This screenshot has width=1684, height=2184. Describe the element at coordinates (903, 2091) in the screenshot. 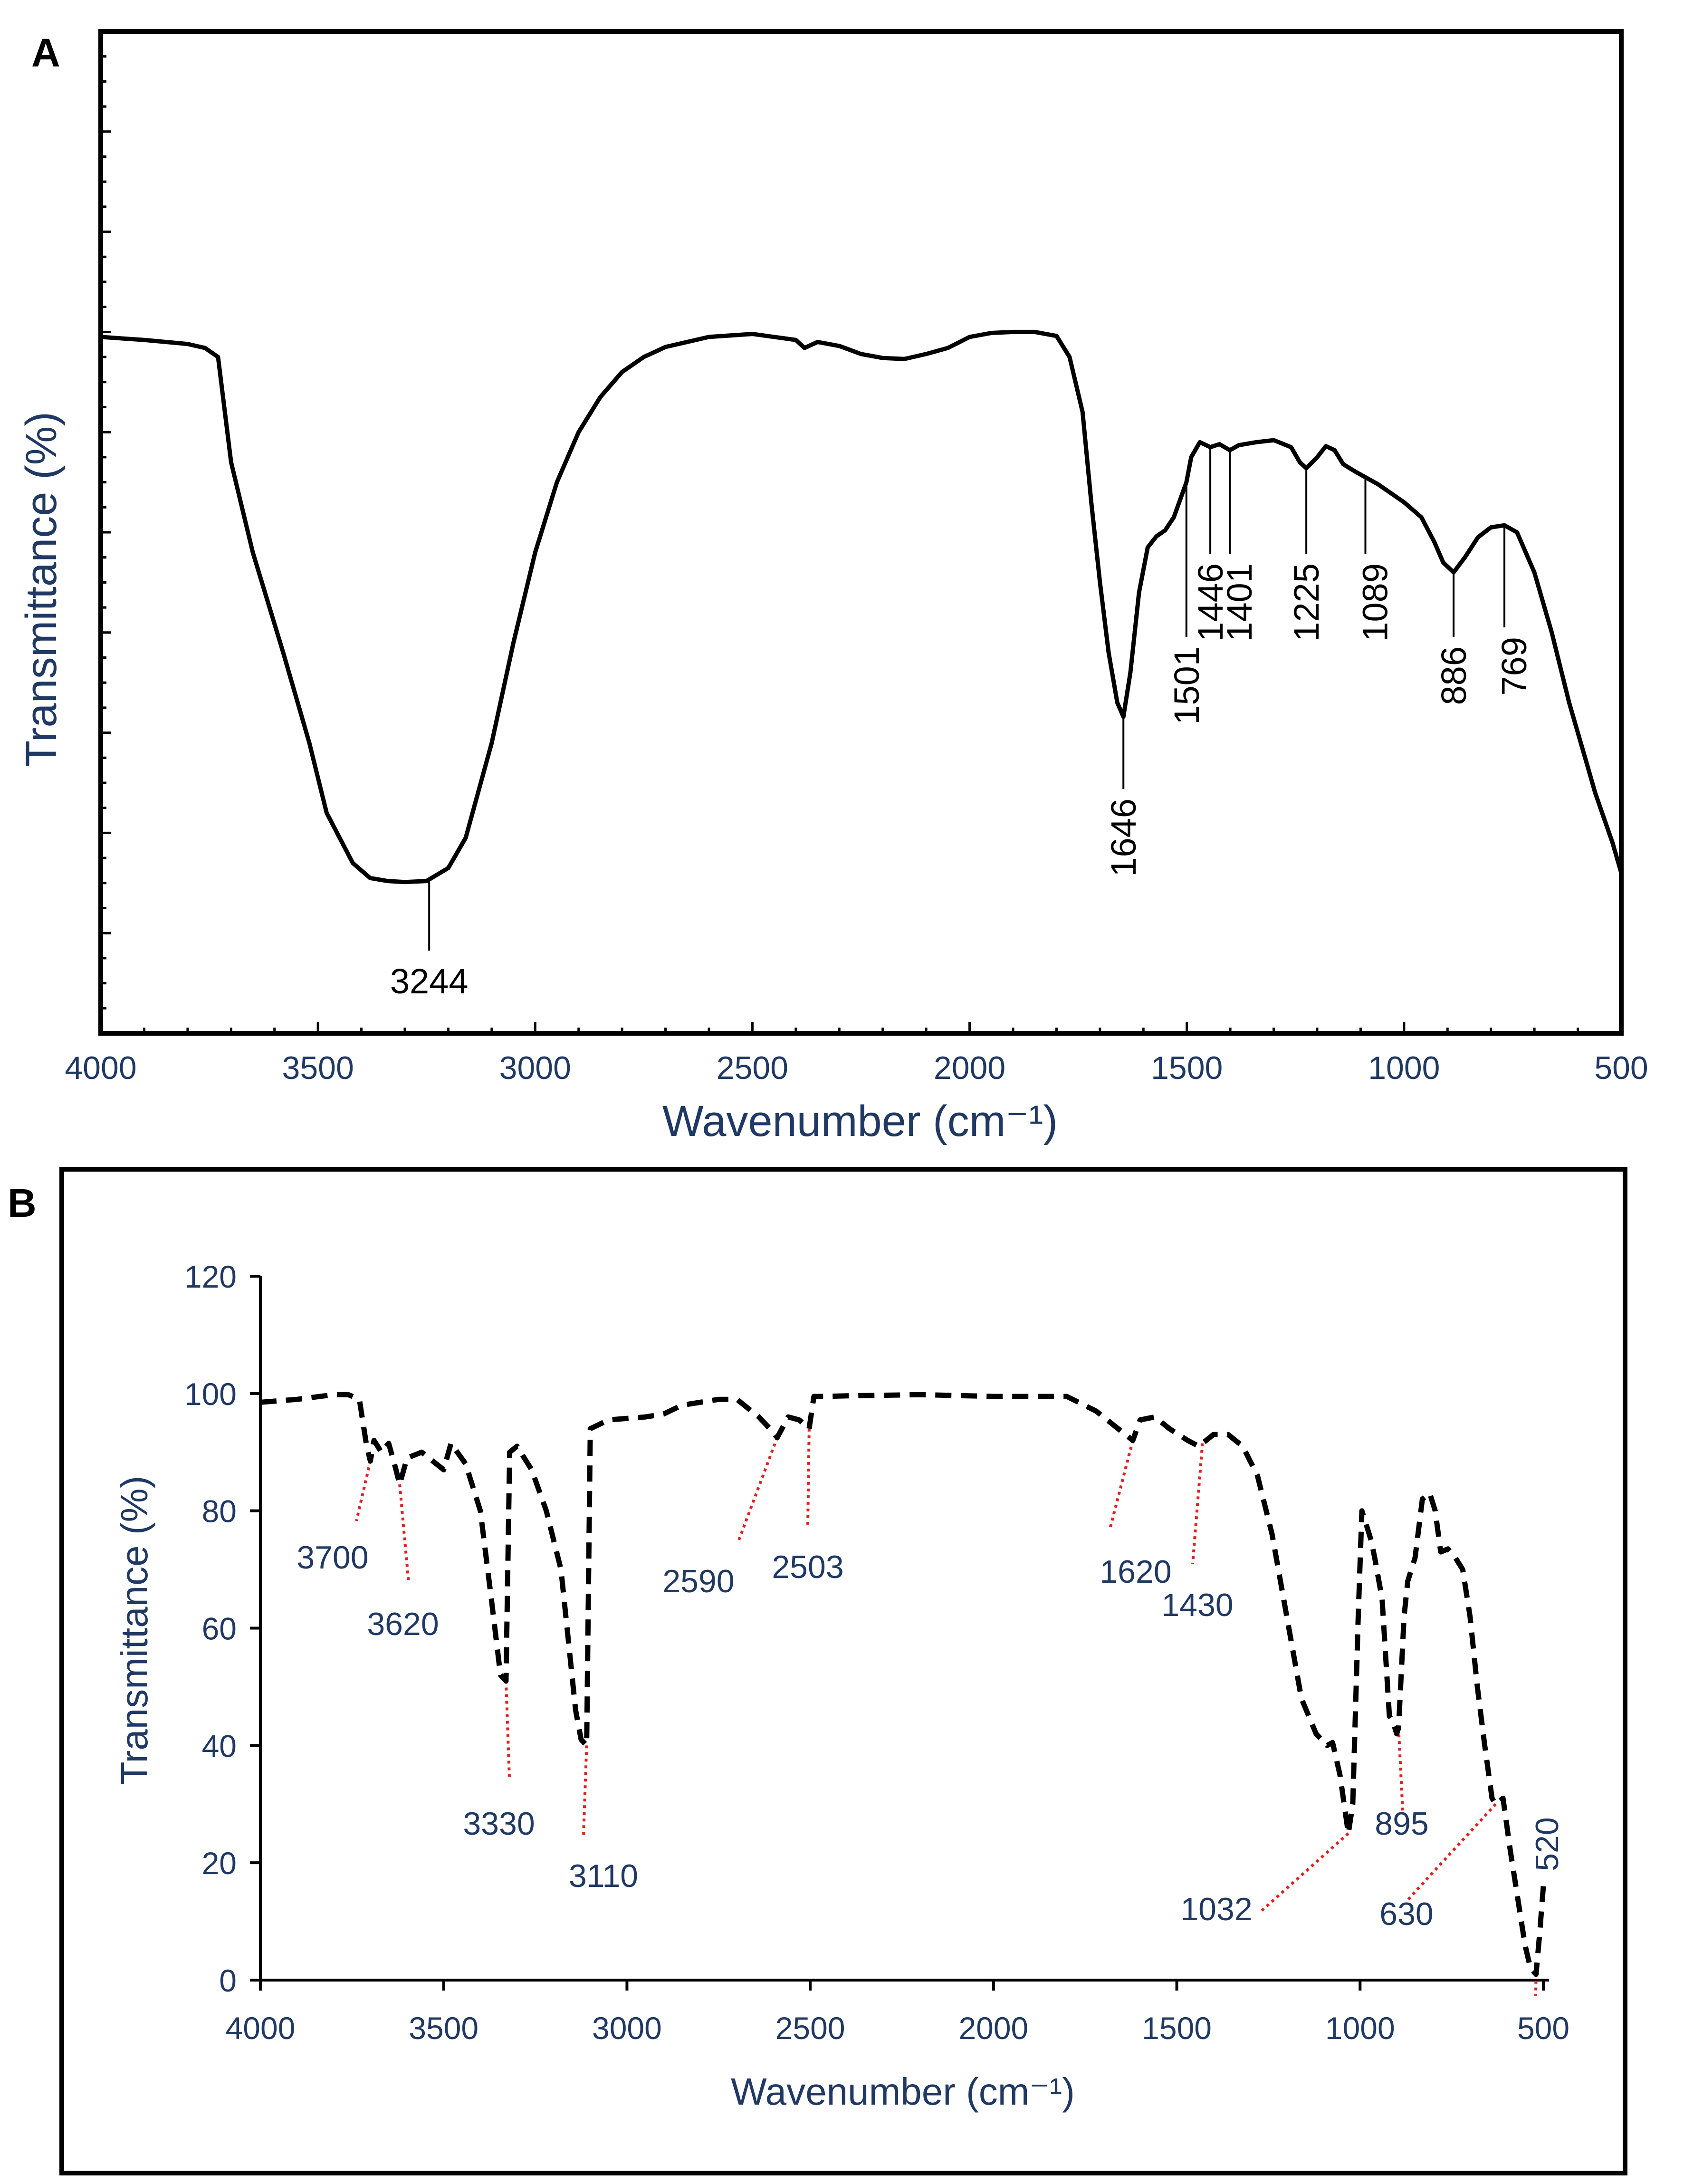

I see `panel-b-x-axis-title: Wavenumber (cm⁻¹)` at that location.